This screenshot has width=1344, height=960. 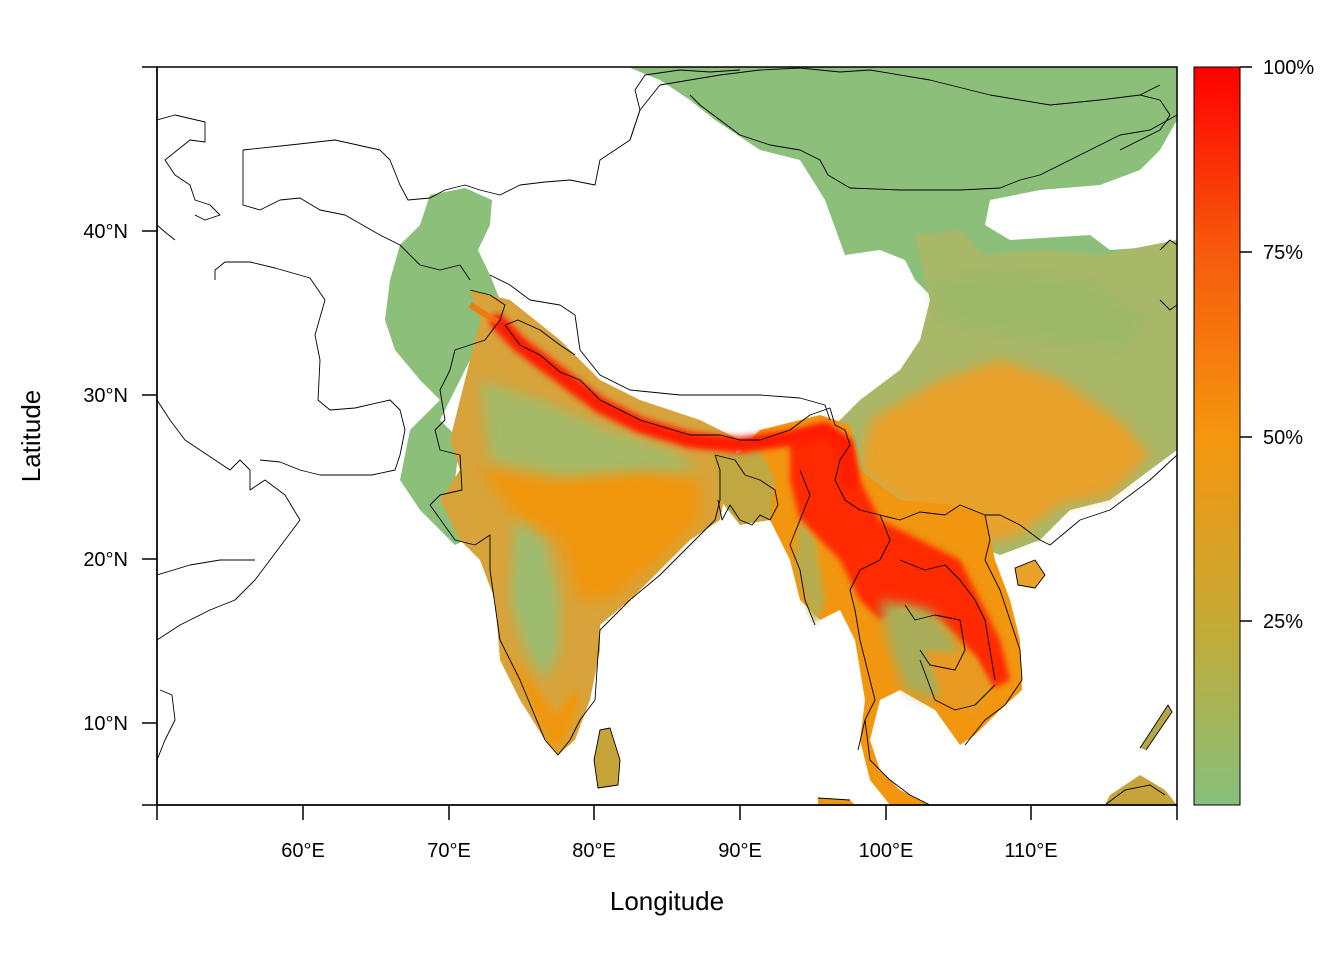 I want to click on philippines-sliver, so click(x=1156, y=727).